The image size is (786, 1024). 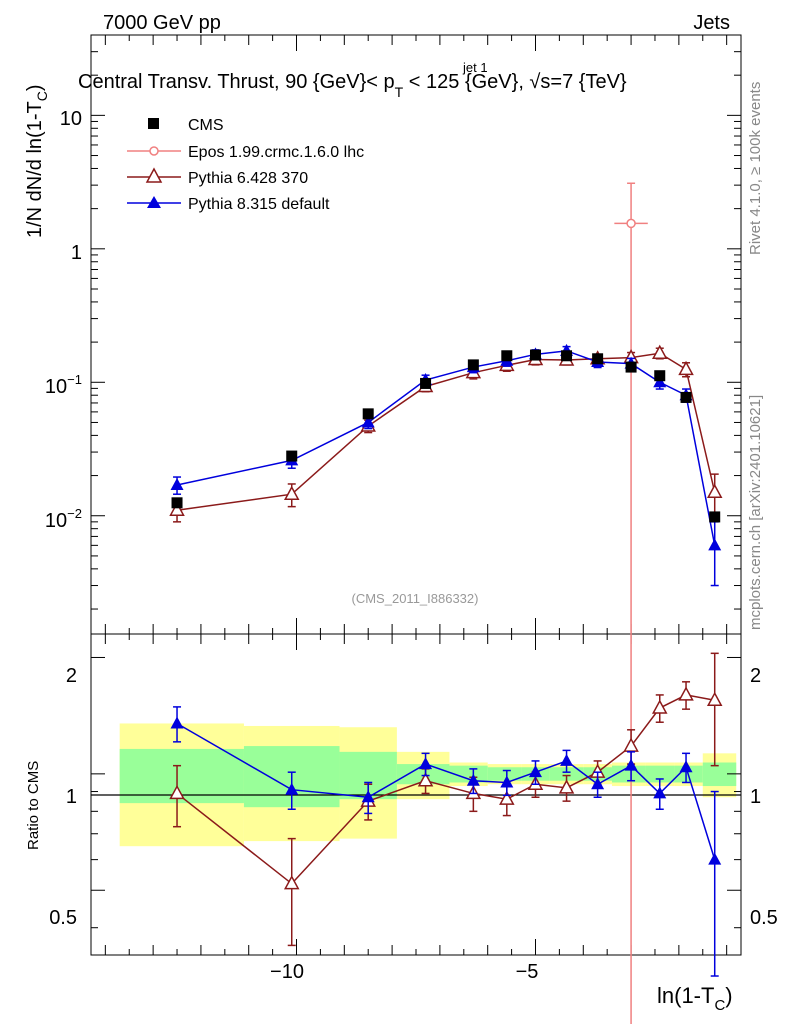 I want to click on plot-title-sup: jet 1, so click(x=475, y=67).